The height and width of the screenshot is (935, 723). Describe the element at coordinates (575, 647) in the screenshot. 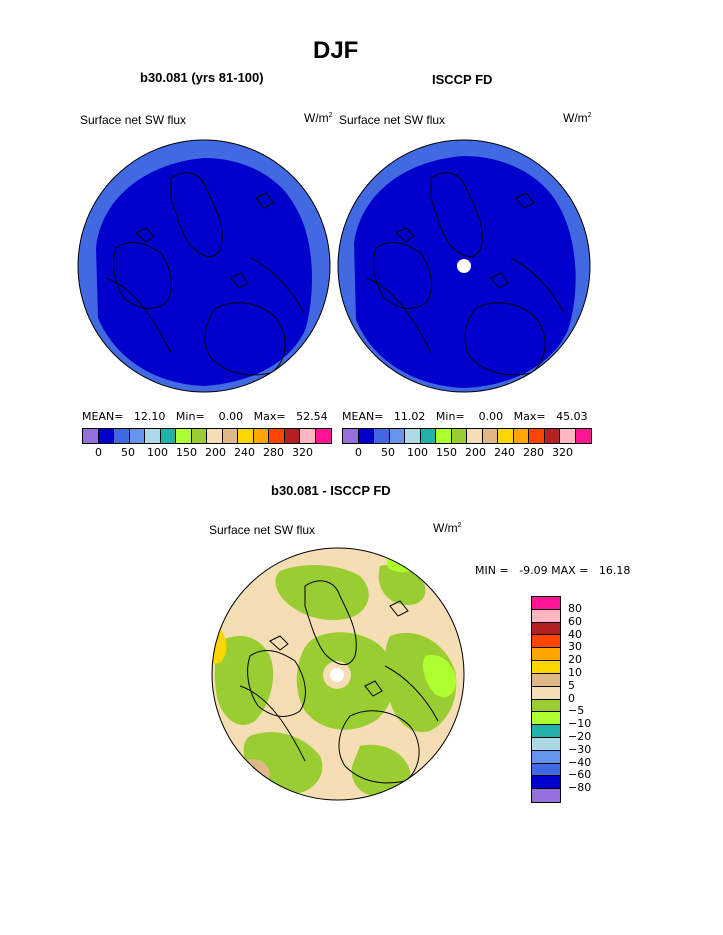

I see `colorbar-tick-label: 30` at that location.